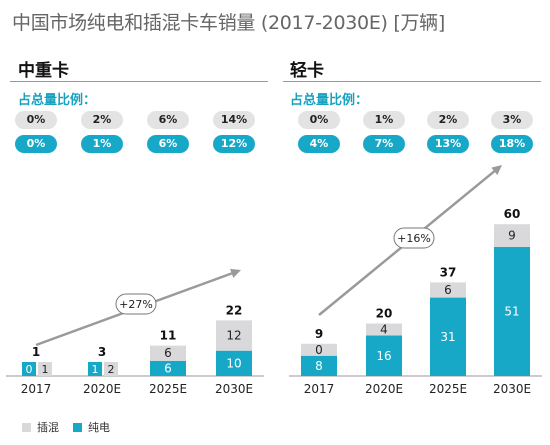 The image size is (550, 445). What do you see at coordinates (102, 352) in the screenshot?
I see `bar-total: 3` at bounding box center [102, 352].